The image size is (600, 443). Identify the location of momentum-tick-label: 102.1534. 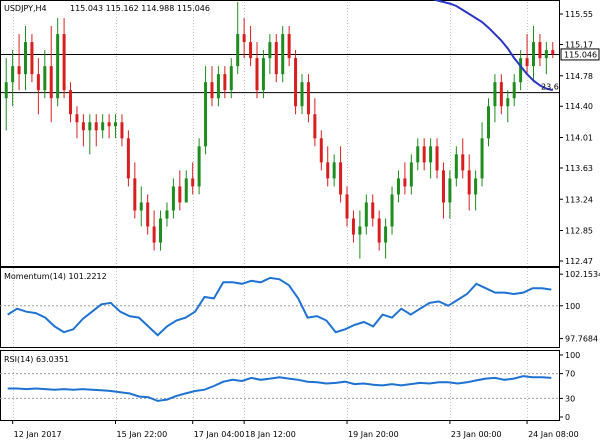
(582, 274).